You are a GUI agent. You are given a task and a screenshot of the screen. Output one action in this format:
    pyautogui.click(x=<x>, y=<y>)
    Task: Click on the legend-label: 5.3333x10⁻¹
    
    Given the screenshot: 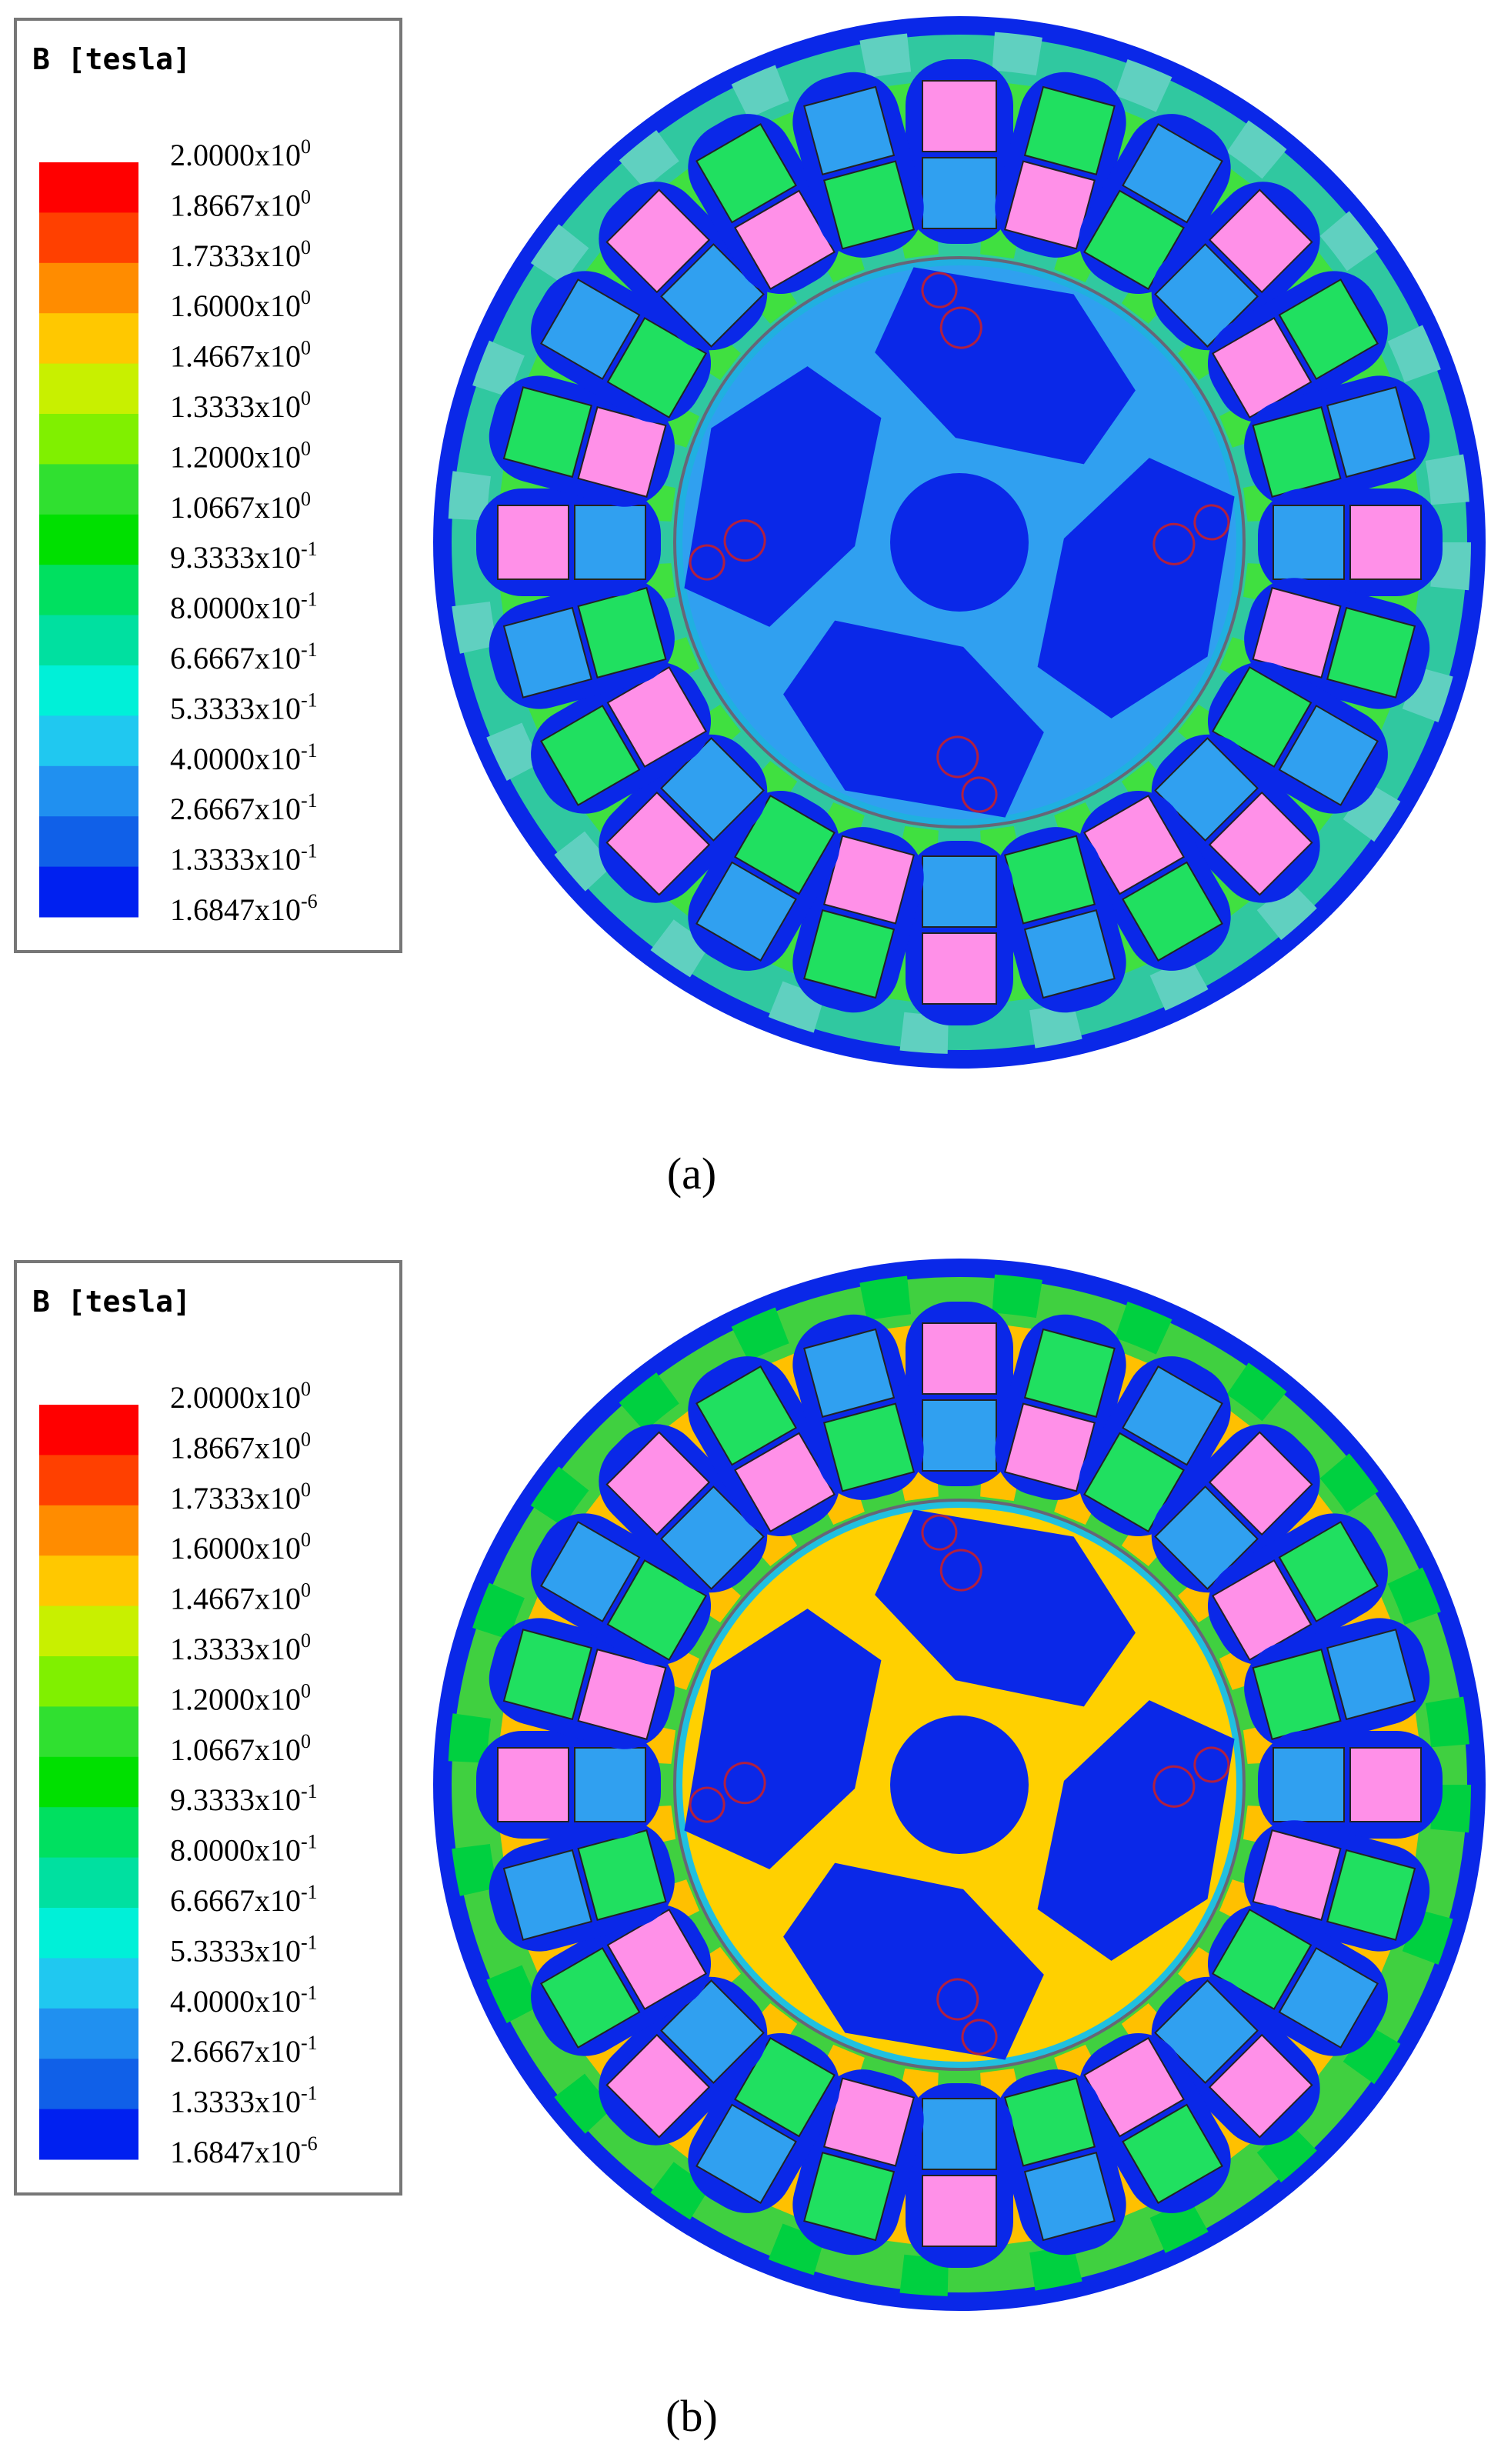 What is the action you would take?
    pyautogui.click(x=244, y=1950)
    